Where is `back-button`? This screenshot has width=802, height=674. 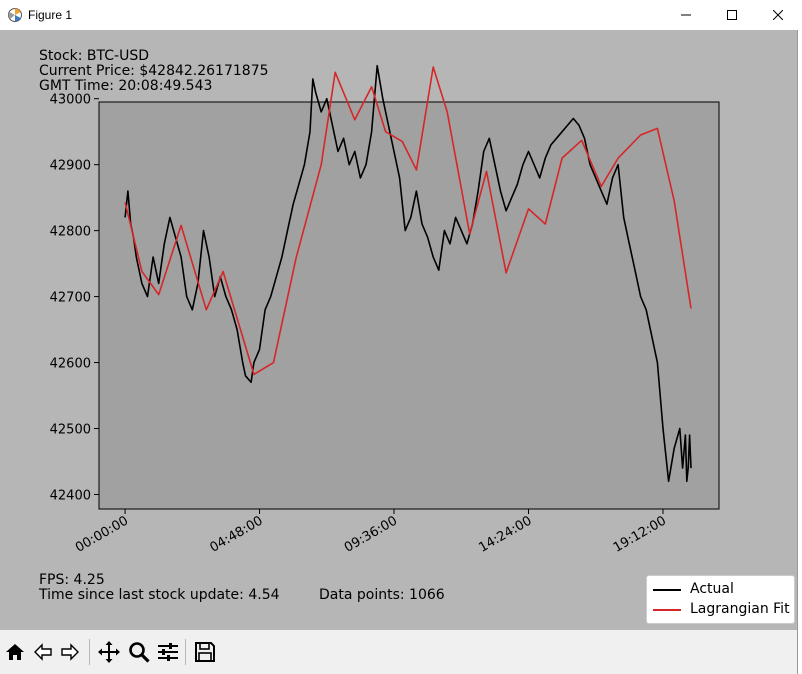
back-button is located at coordinates (43, 652).